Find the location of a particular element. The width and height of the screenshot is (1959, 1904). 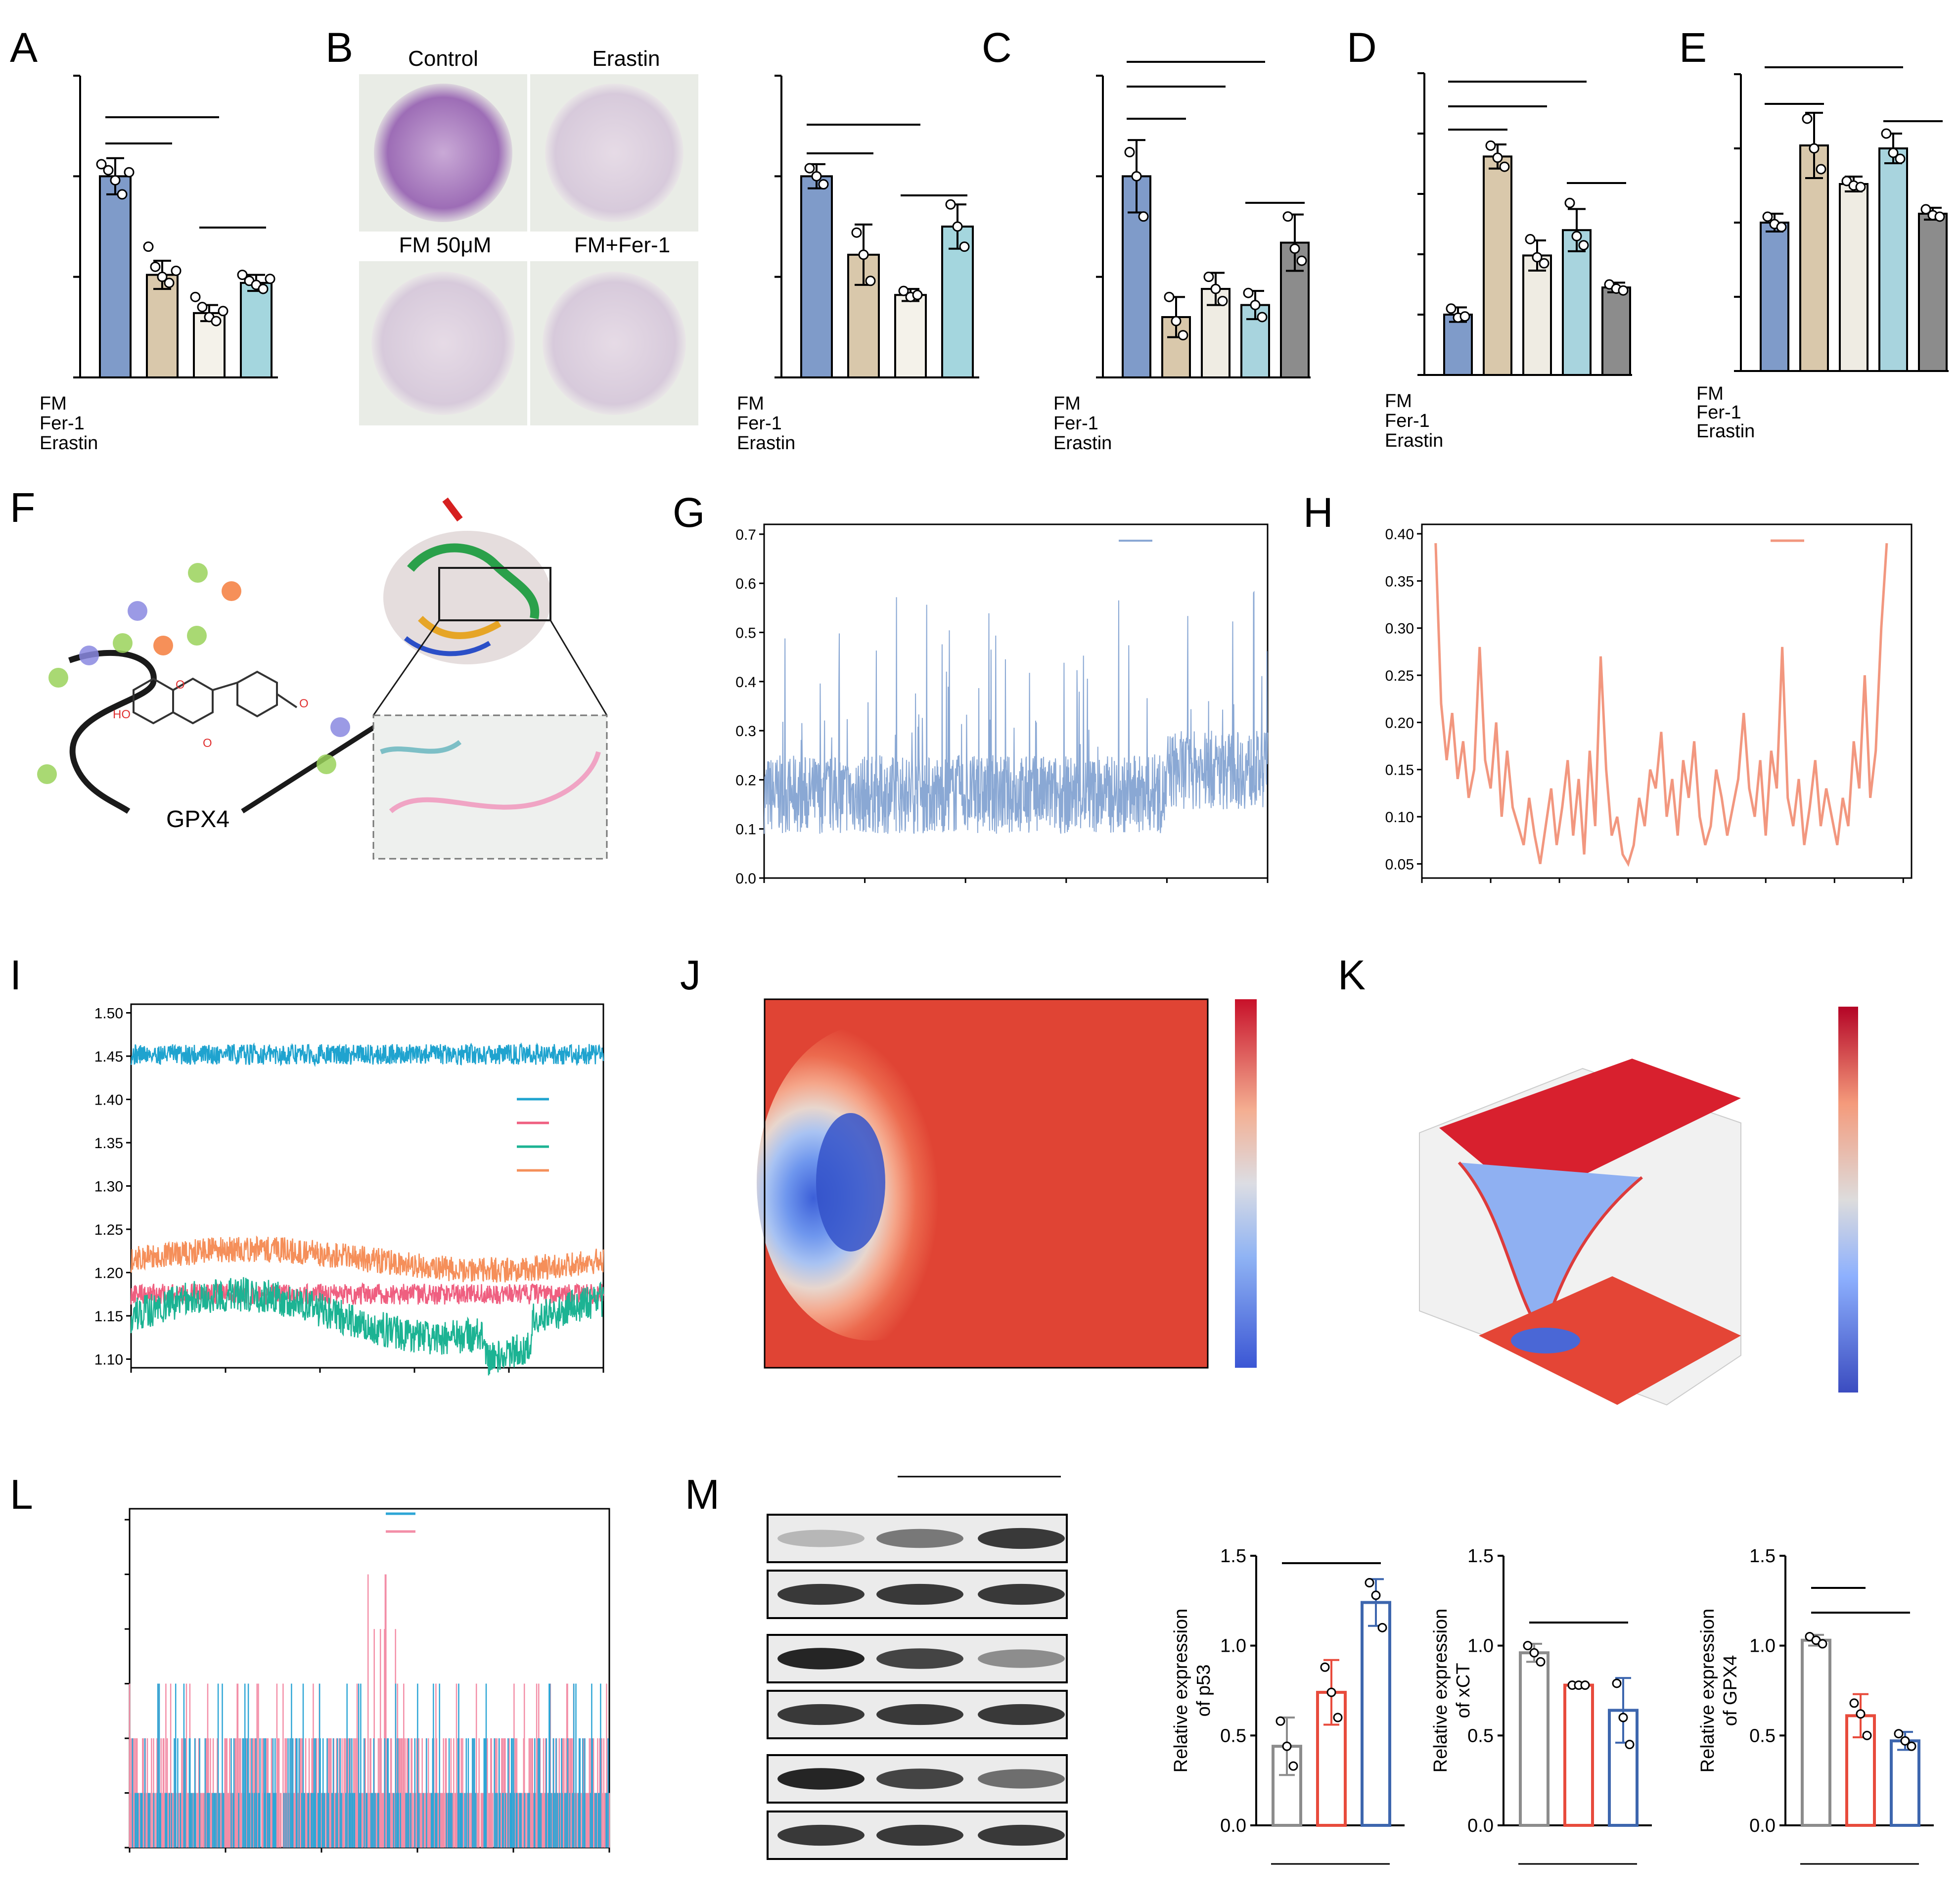

panel-letter-M: M is located at coordinates (702, 1495).